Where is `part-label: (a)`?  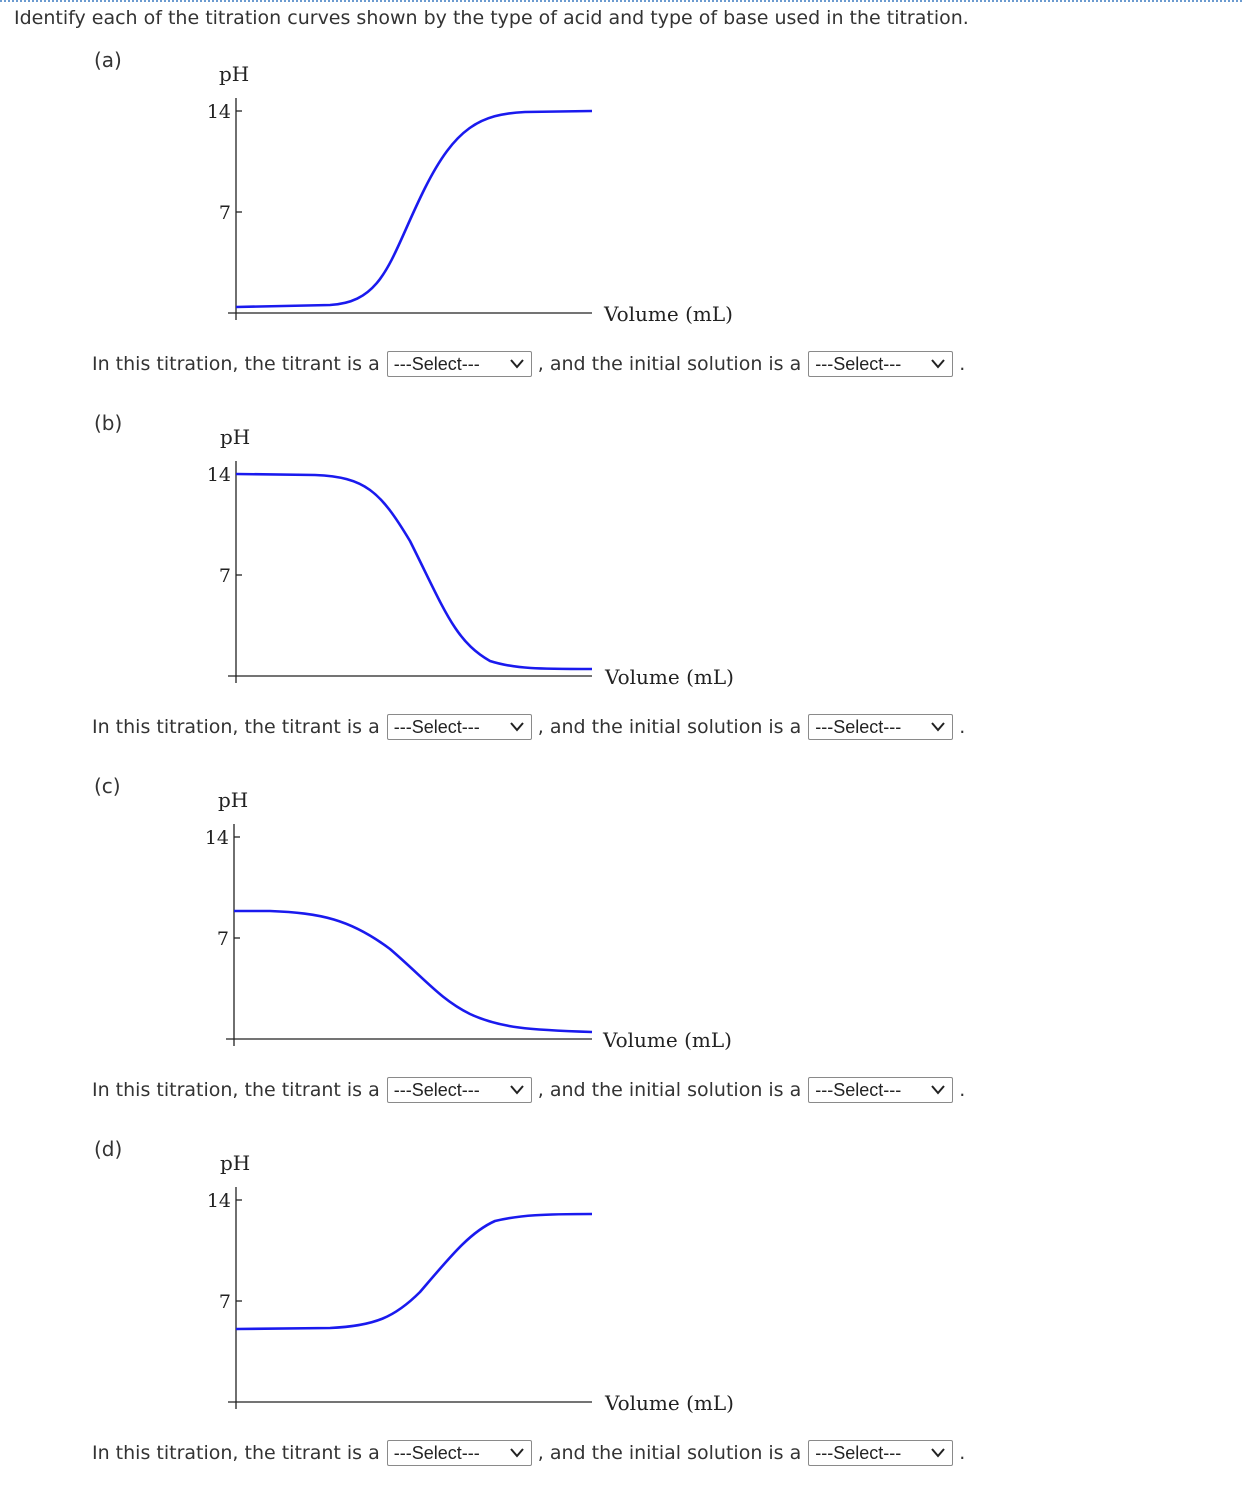
part-label: (a) is located at coordinates (108, 60).